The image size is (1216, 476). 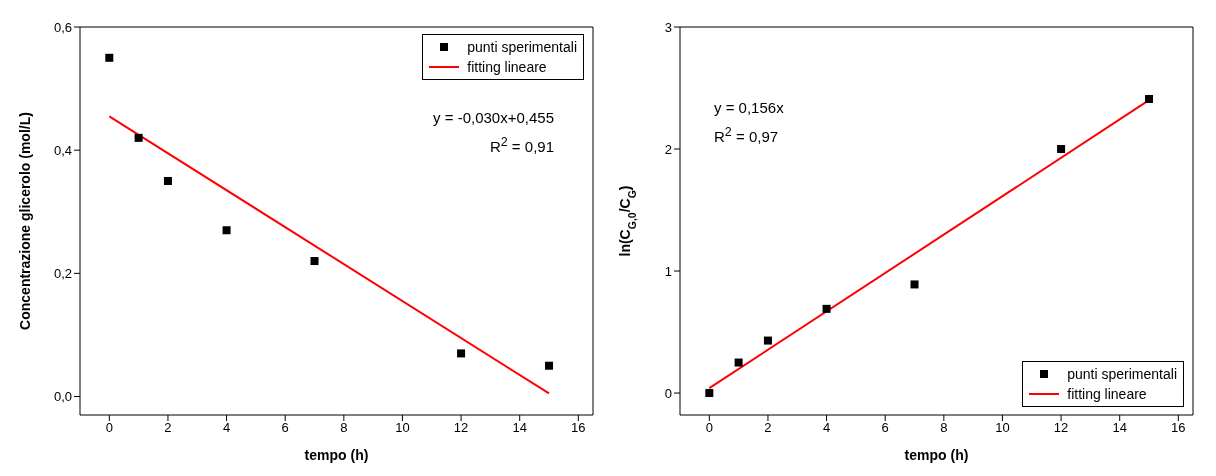 I want to click on annotation: R$^{2}$ = 0,97, so click(x=747, y=135).